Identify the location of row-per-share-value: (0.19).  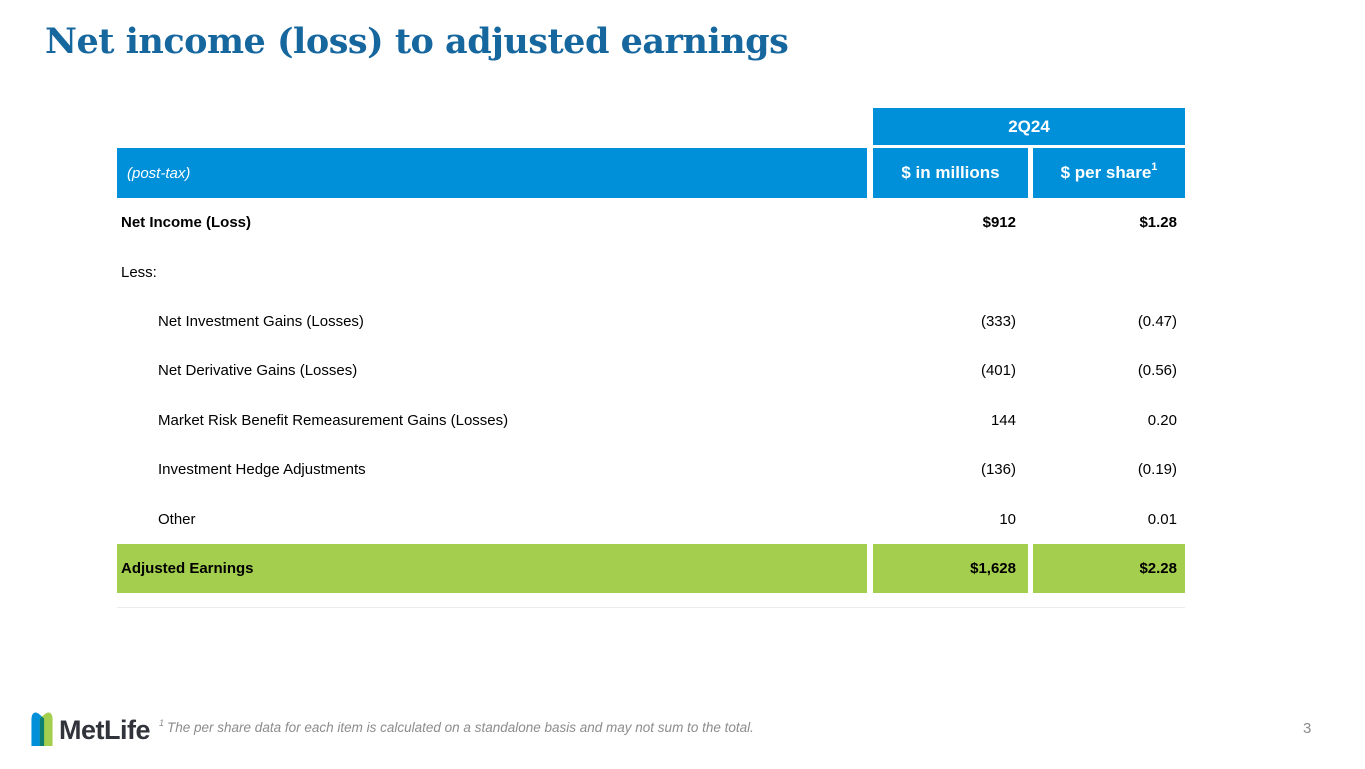
(1157, 470).